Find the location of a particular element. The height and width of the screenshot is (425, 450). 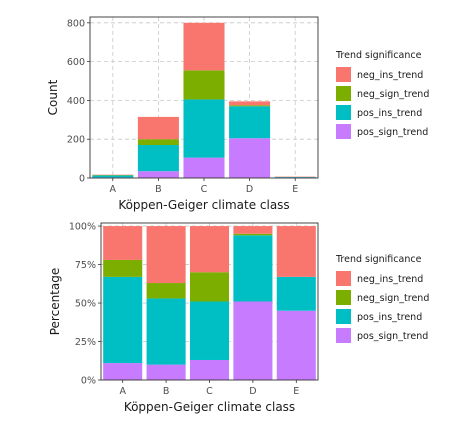

y-axis-title: Count is located at coordinates (53, 97).